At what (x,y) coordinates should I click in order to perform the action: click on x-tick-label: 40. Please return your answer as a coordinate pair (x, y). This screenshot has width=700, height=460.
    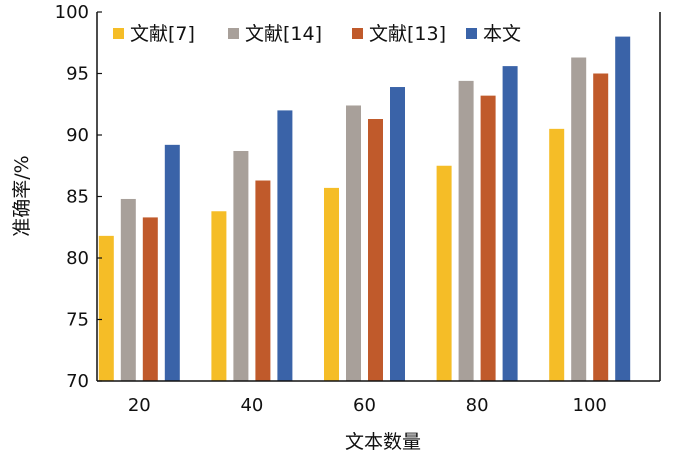
    Looking at the image, I should click on (251, 405).